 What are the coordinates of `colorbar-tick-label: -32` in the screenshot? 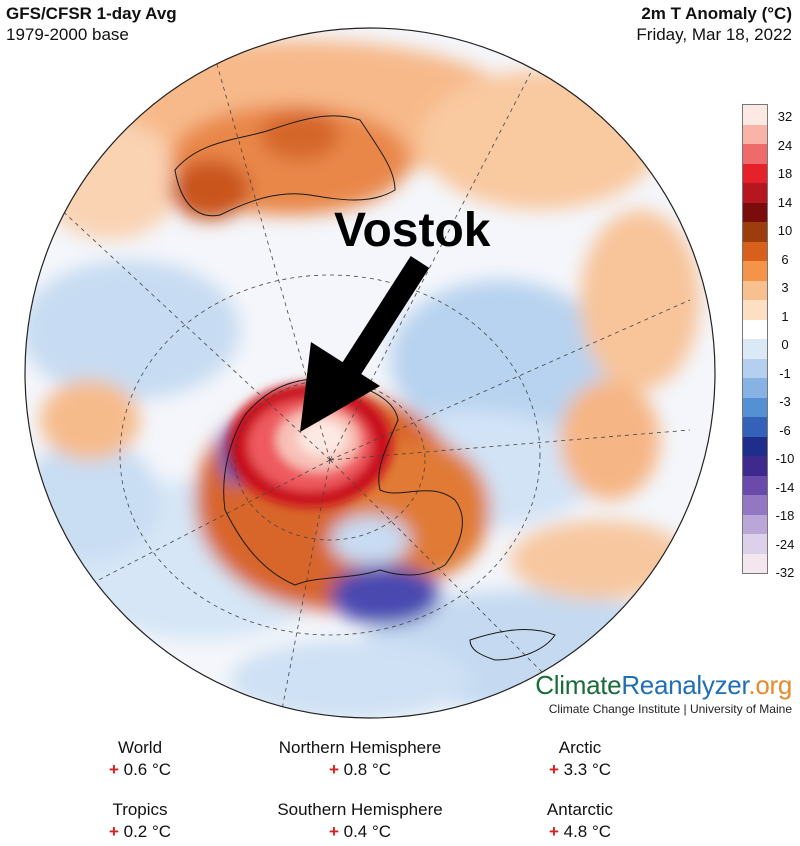 It's located at (785, 572).